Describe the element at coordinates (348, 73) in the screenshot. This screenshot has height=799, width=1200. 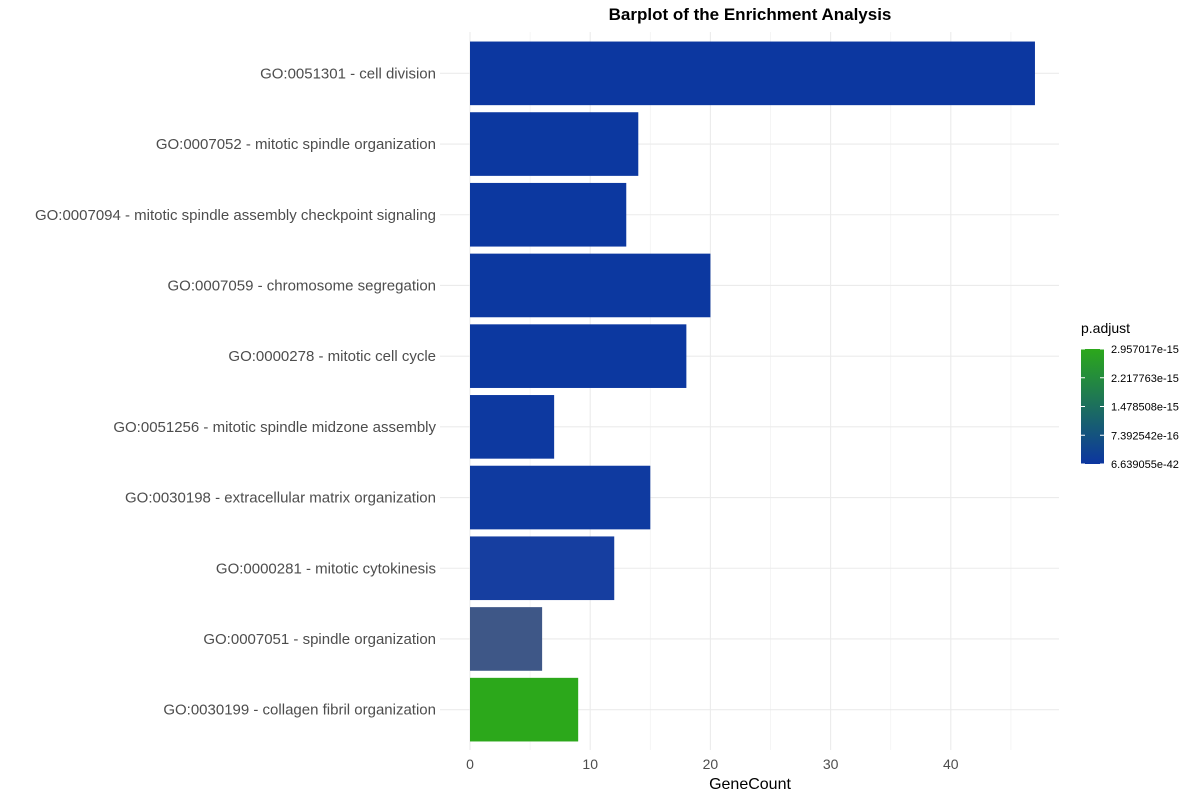
I see `category-label: GO:0051301 - cell division` at that location.